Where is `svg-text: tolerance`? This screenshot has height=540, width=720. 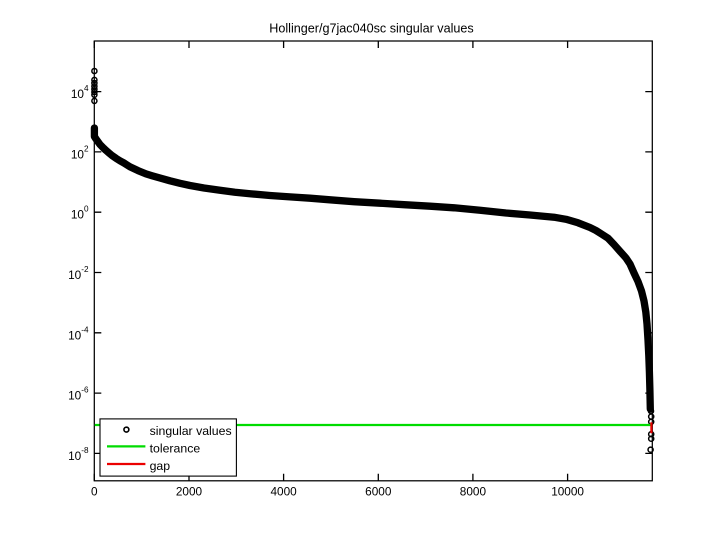 svg-text: tolerance is located at coordinates (175, 449).